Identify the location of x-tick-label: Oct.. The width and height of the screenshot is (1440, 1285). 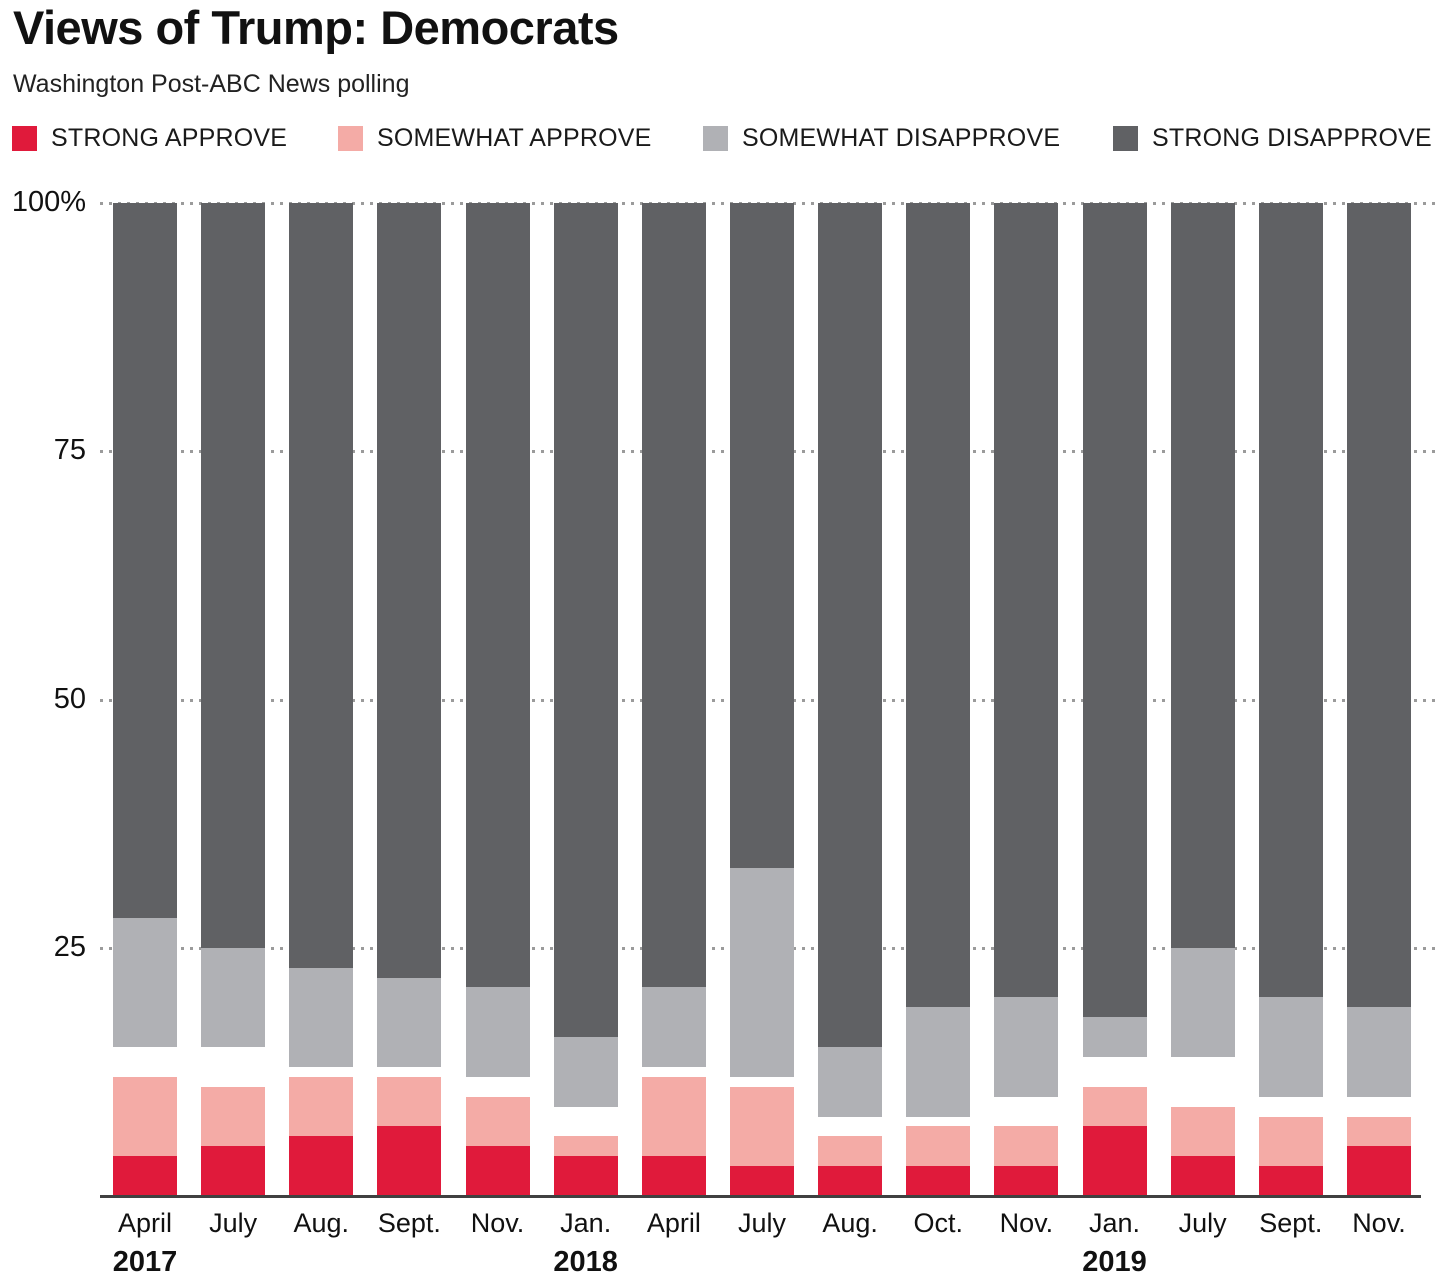
(938, 1223).